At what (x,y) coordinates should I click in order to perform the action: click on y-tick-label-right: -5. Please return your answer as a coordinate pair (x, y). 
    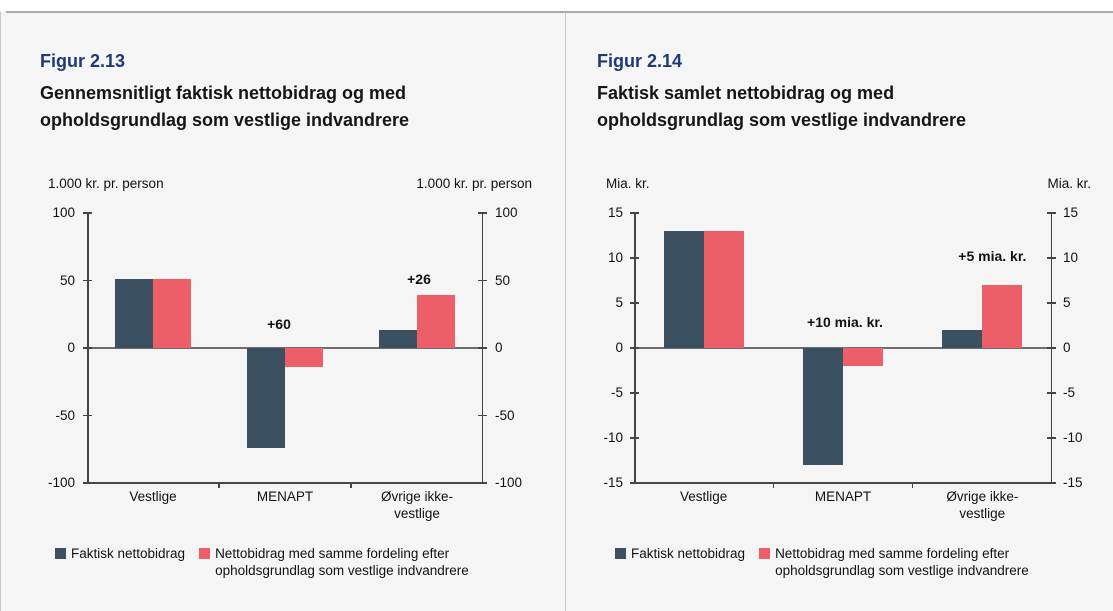
    Looking at the image, I should click on (1069, 392).